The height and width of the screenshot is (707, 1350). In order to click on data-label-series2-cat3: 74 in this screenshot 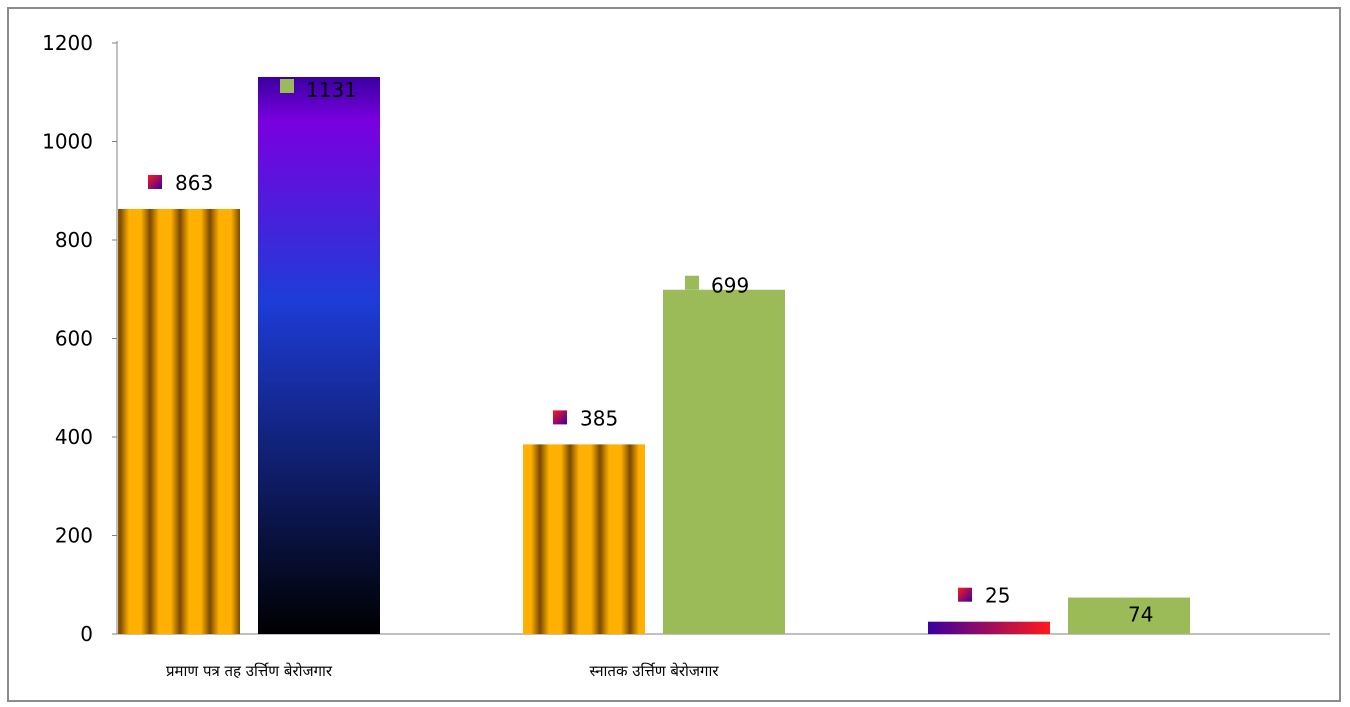, I will do `click(1140, 615)`.